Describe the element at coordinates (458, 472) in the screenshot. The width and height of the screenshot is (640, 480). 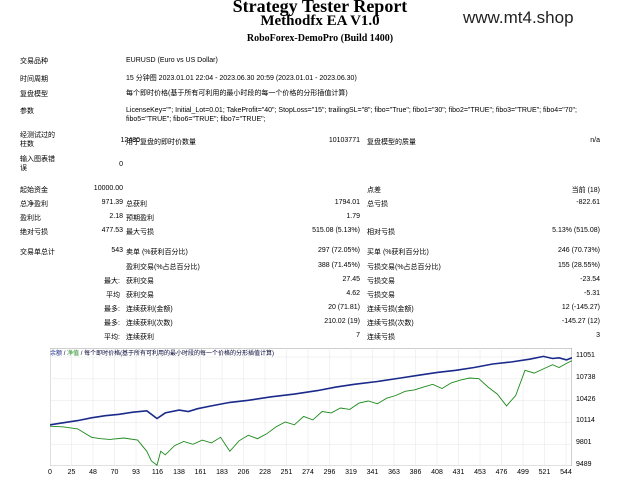
I see `x-tick-label: 431` at that location.